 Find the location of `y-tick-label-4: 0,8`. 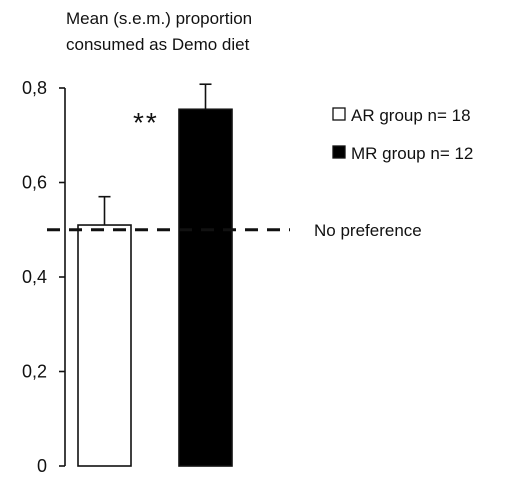

y-tick-label-4: 0,8 is located at coordinates (34, 88).